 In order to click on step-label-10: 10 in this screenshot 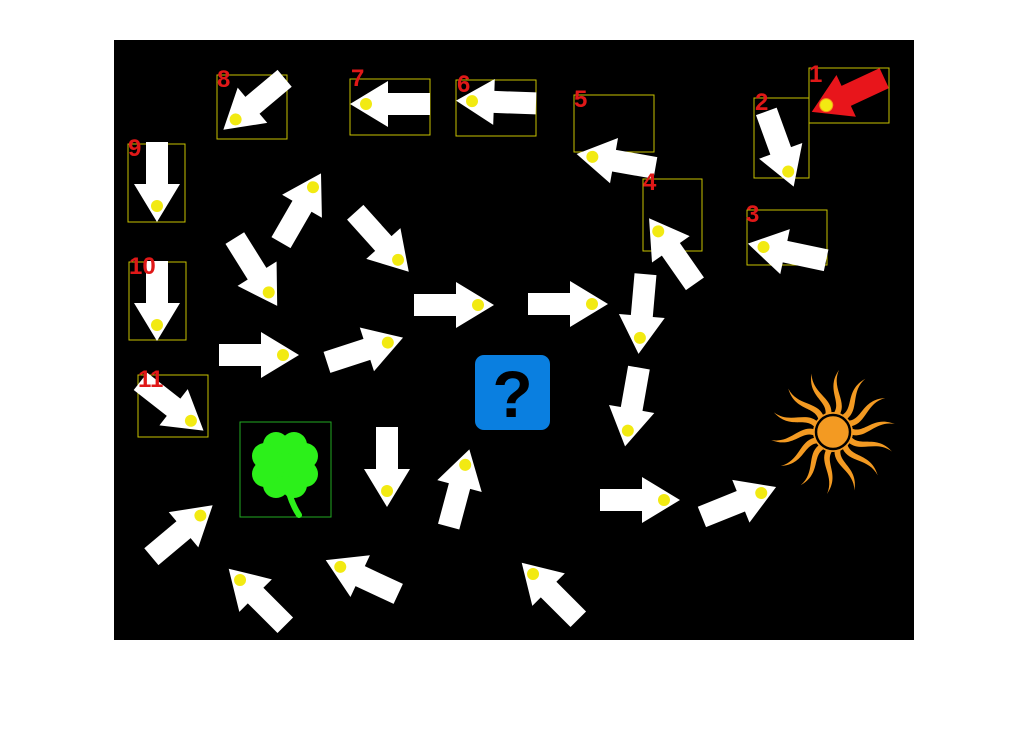, I will do `click(142, 266)`.